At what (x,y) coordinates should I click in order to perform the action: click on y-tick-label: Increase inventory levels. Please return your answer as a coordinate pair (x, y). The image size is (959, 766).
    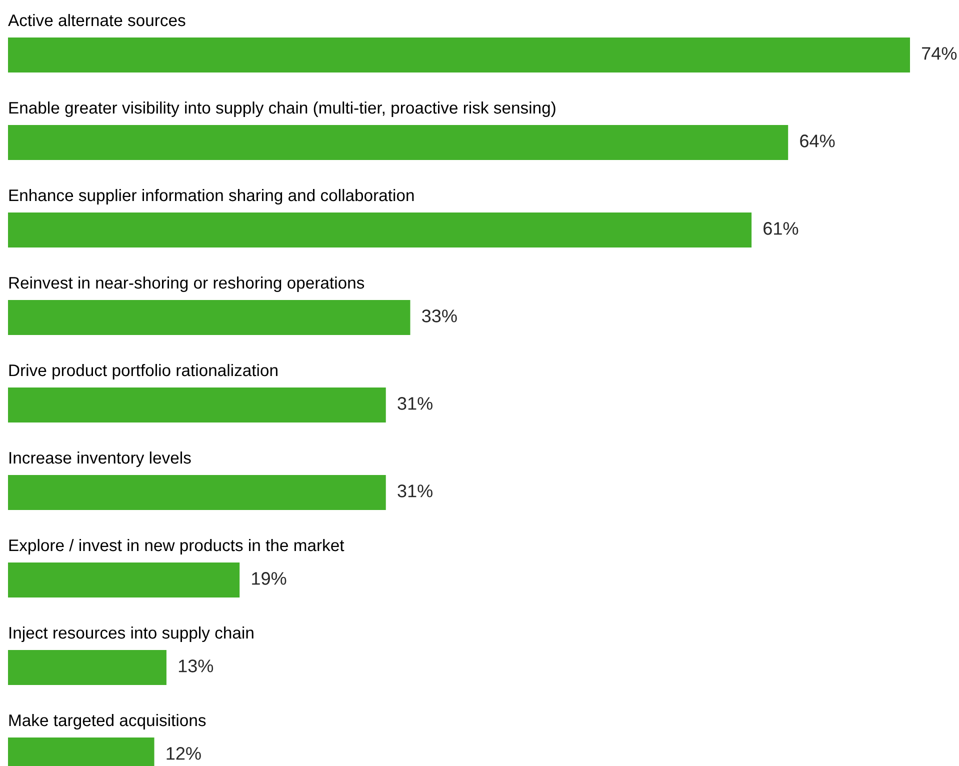
    Looking at the image, I should click on (100, 459).